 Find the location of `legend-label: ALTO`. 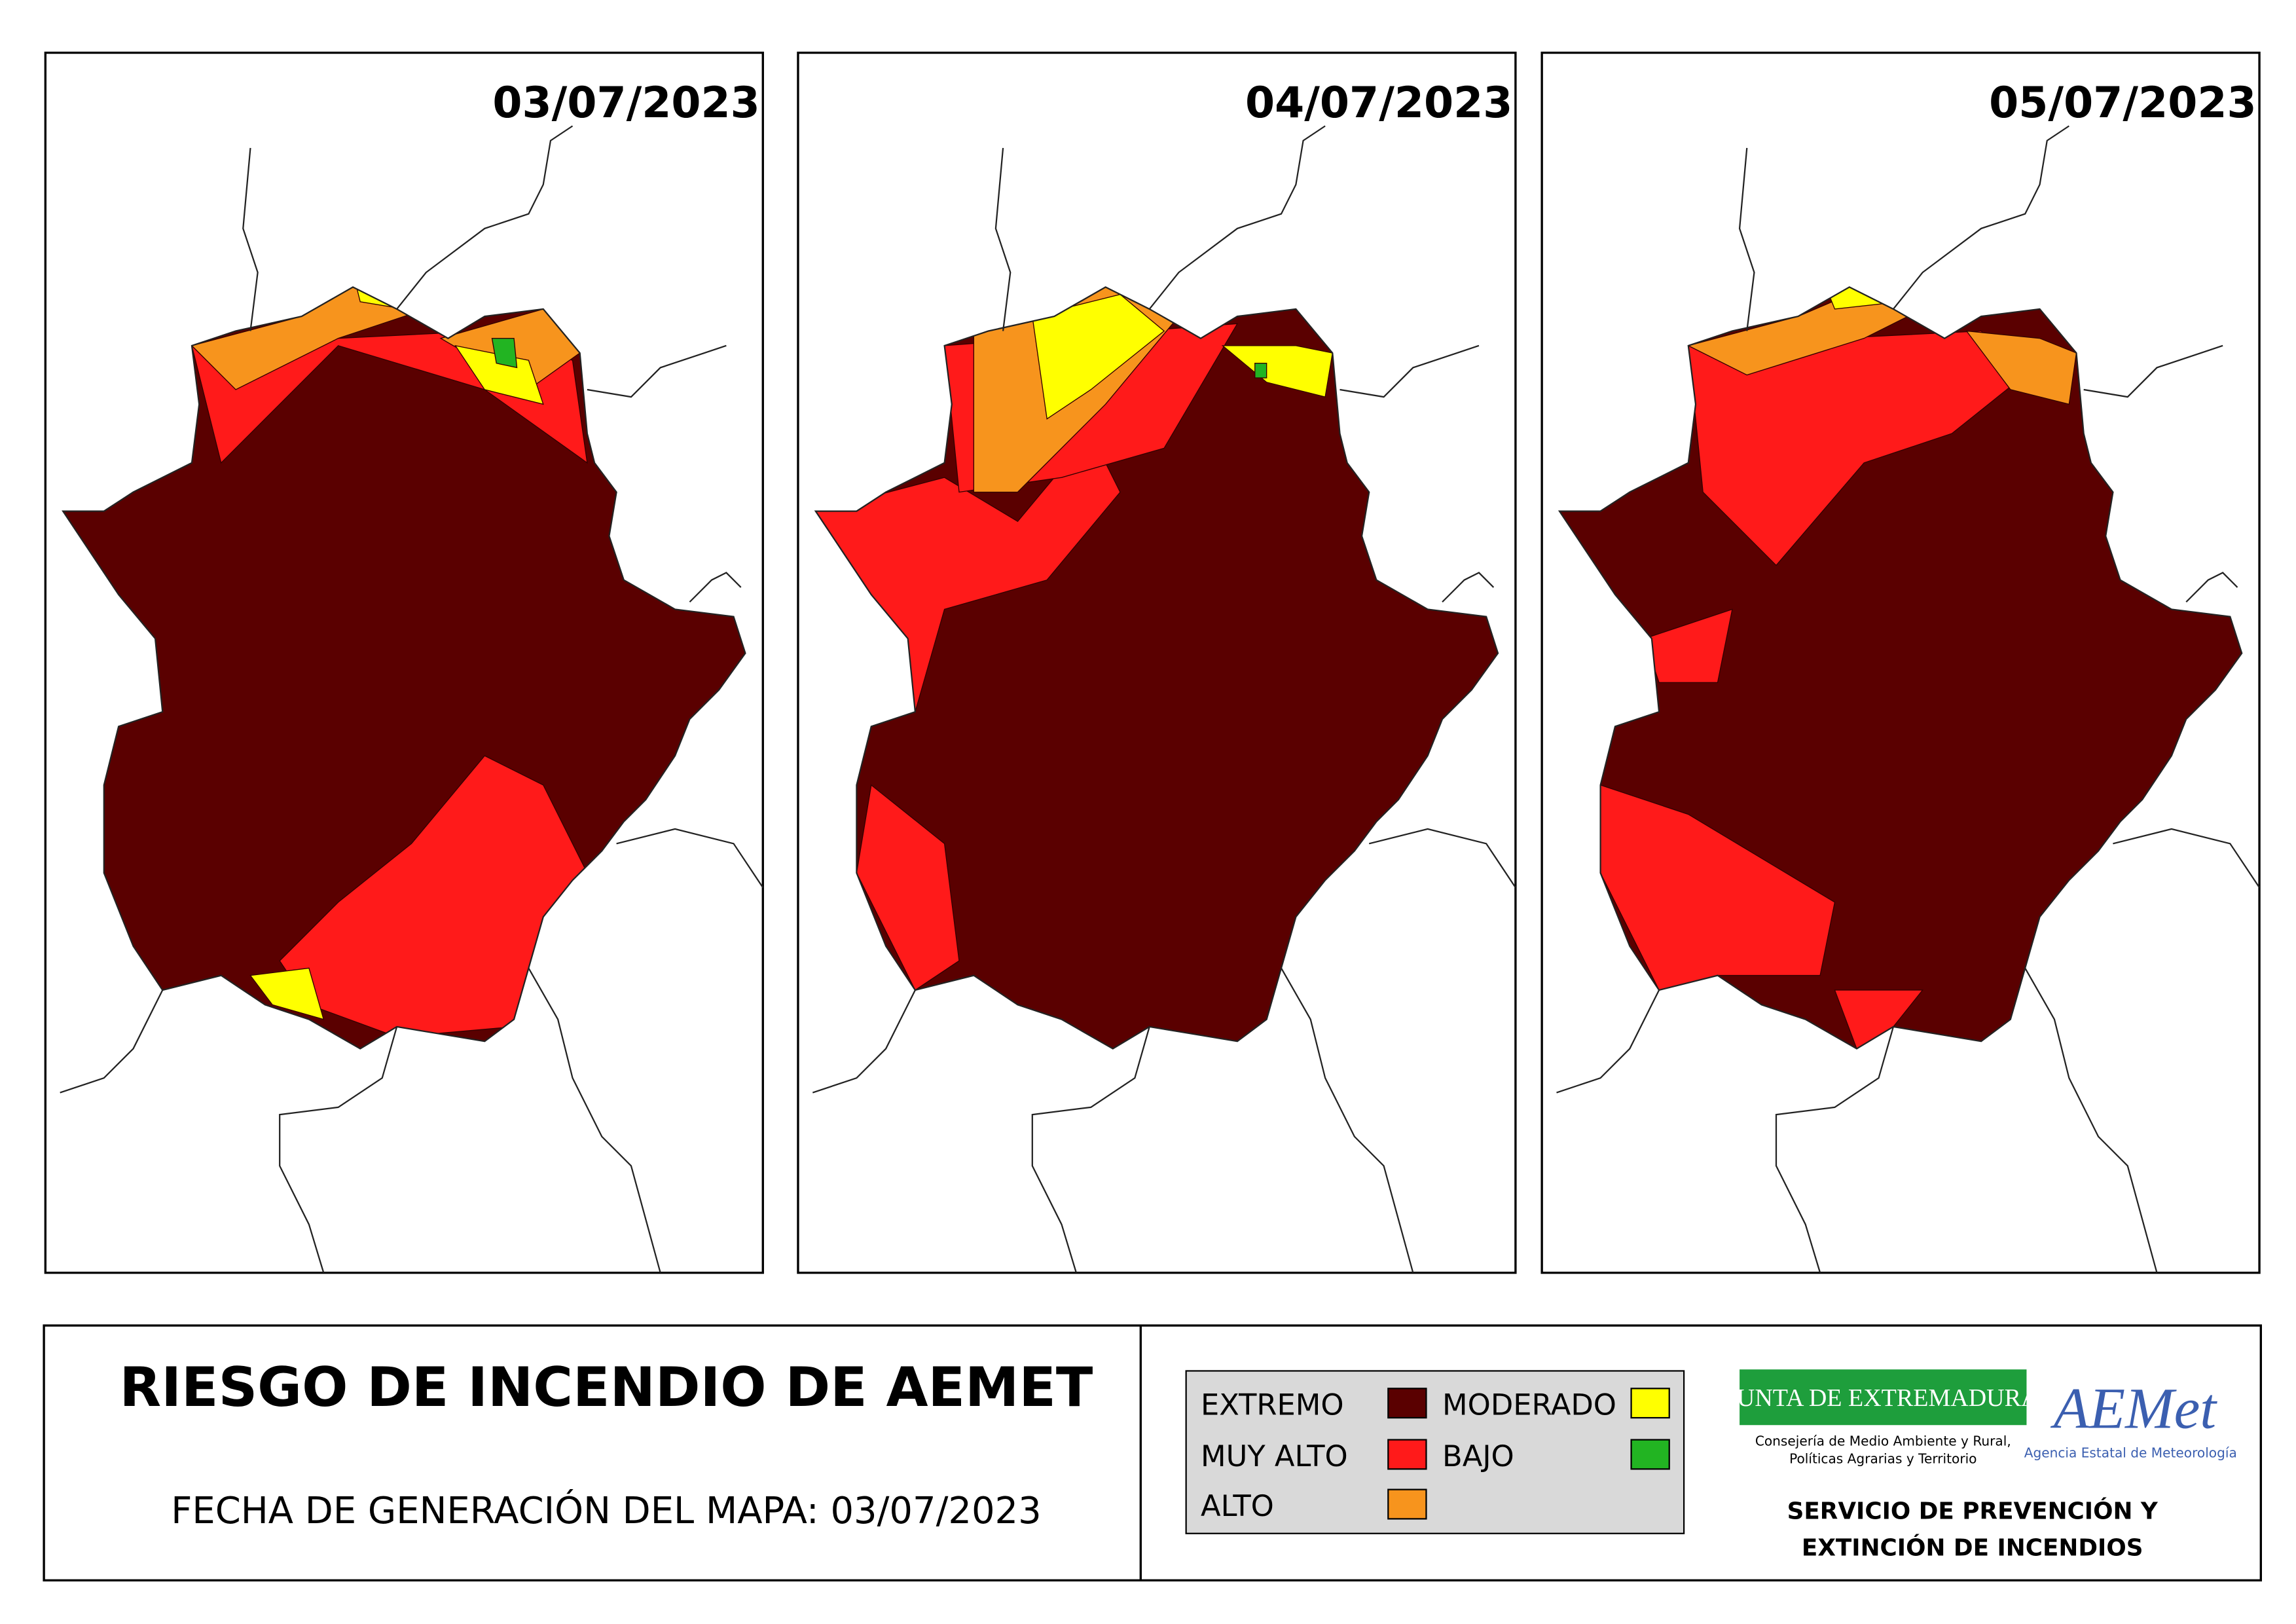

legend-label: ALTO is located at coordinates (1237, 1505).